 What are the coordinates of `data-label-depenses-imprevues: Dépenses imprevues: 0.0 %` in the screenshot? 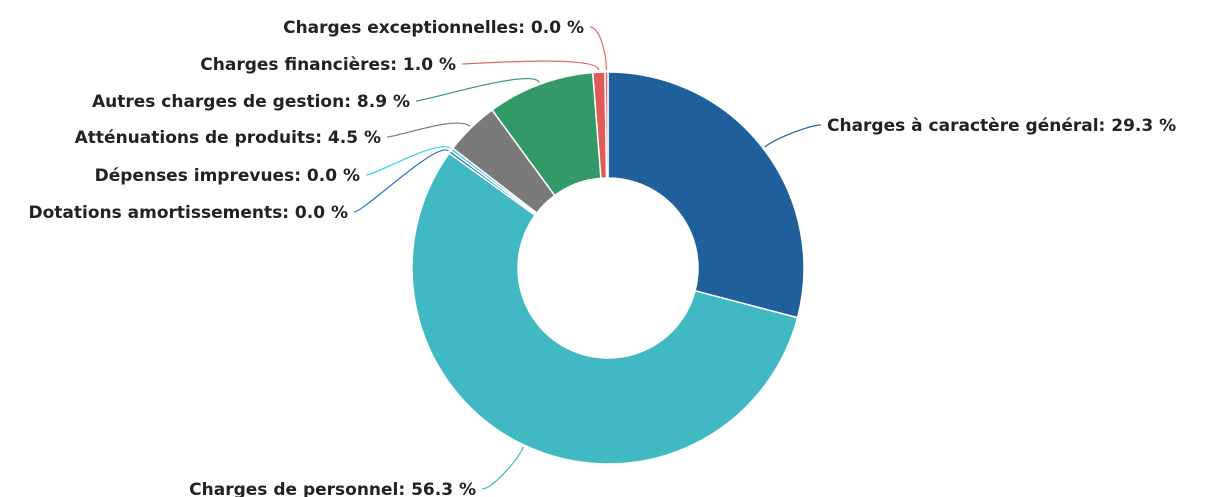 It's located at (227, 176).